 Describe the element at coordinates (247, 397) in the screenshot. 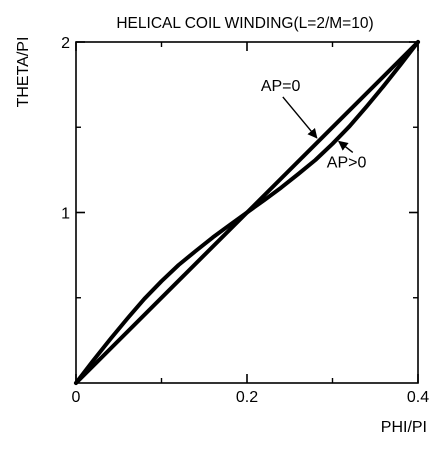

I see `x-tick-label: 0.2` at that location.